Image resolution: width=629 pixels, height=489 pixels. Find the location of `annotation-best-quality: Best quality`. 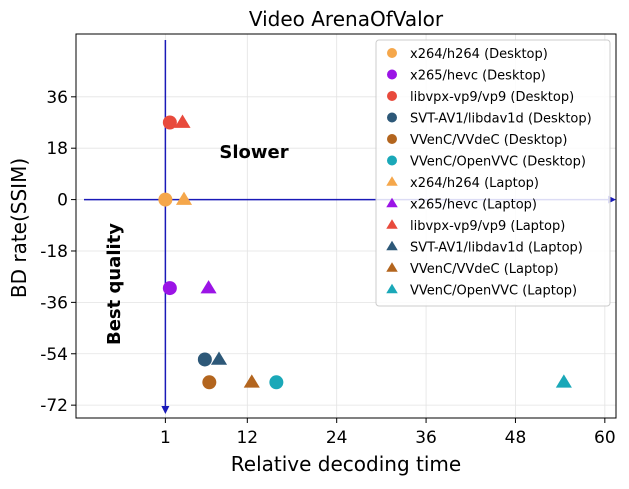

annotation-best-quality: Best quality is located at coordinates (114, 284).